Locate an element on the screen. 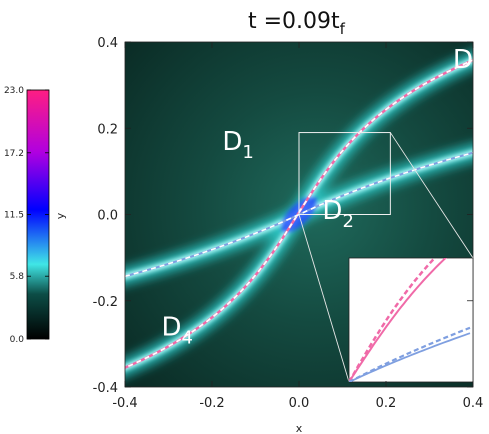 The width and height of the screenshot is (489, 434). inset-curves is located at coordinates (410, 320).